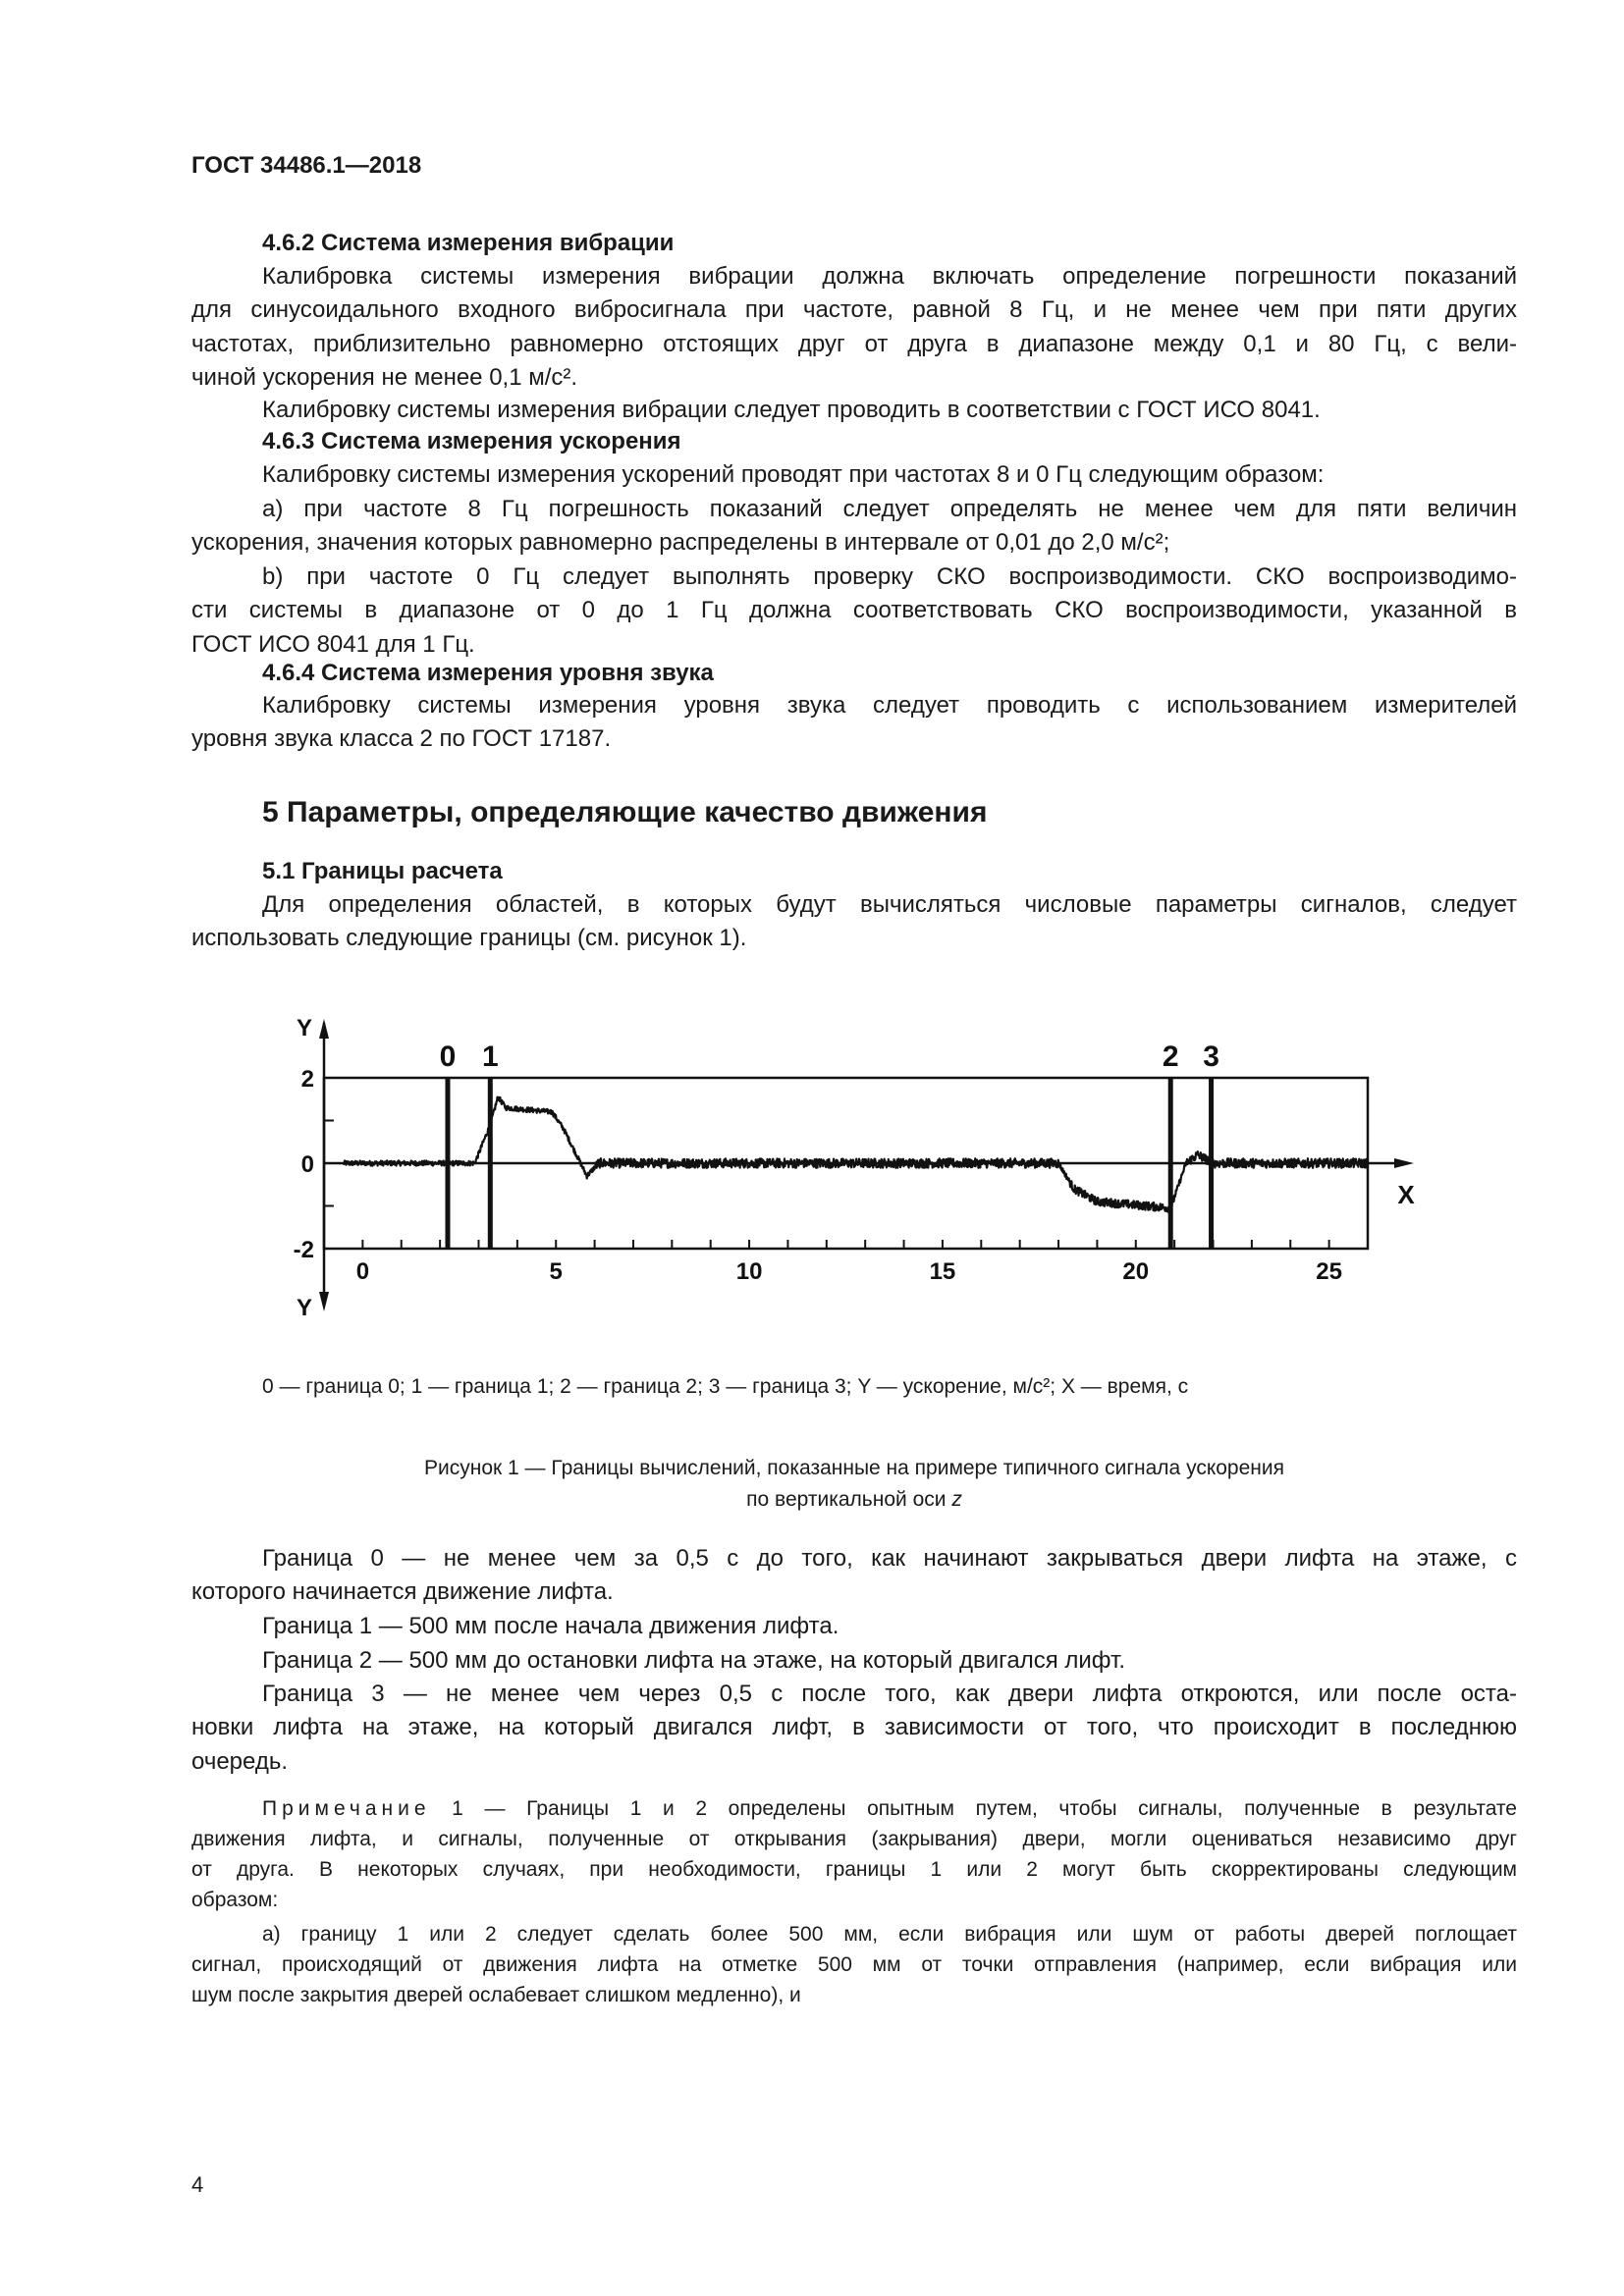  What do you see at coordinates (490, 1057) in the screenshot?
I see `boundary-label-1: 1` at bounding box center [490, 1057].